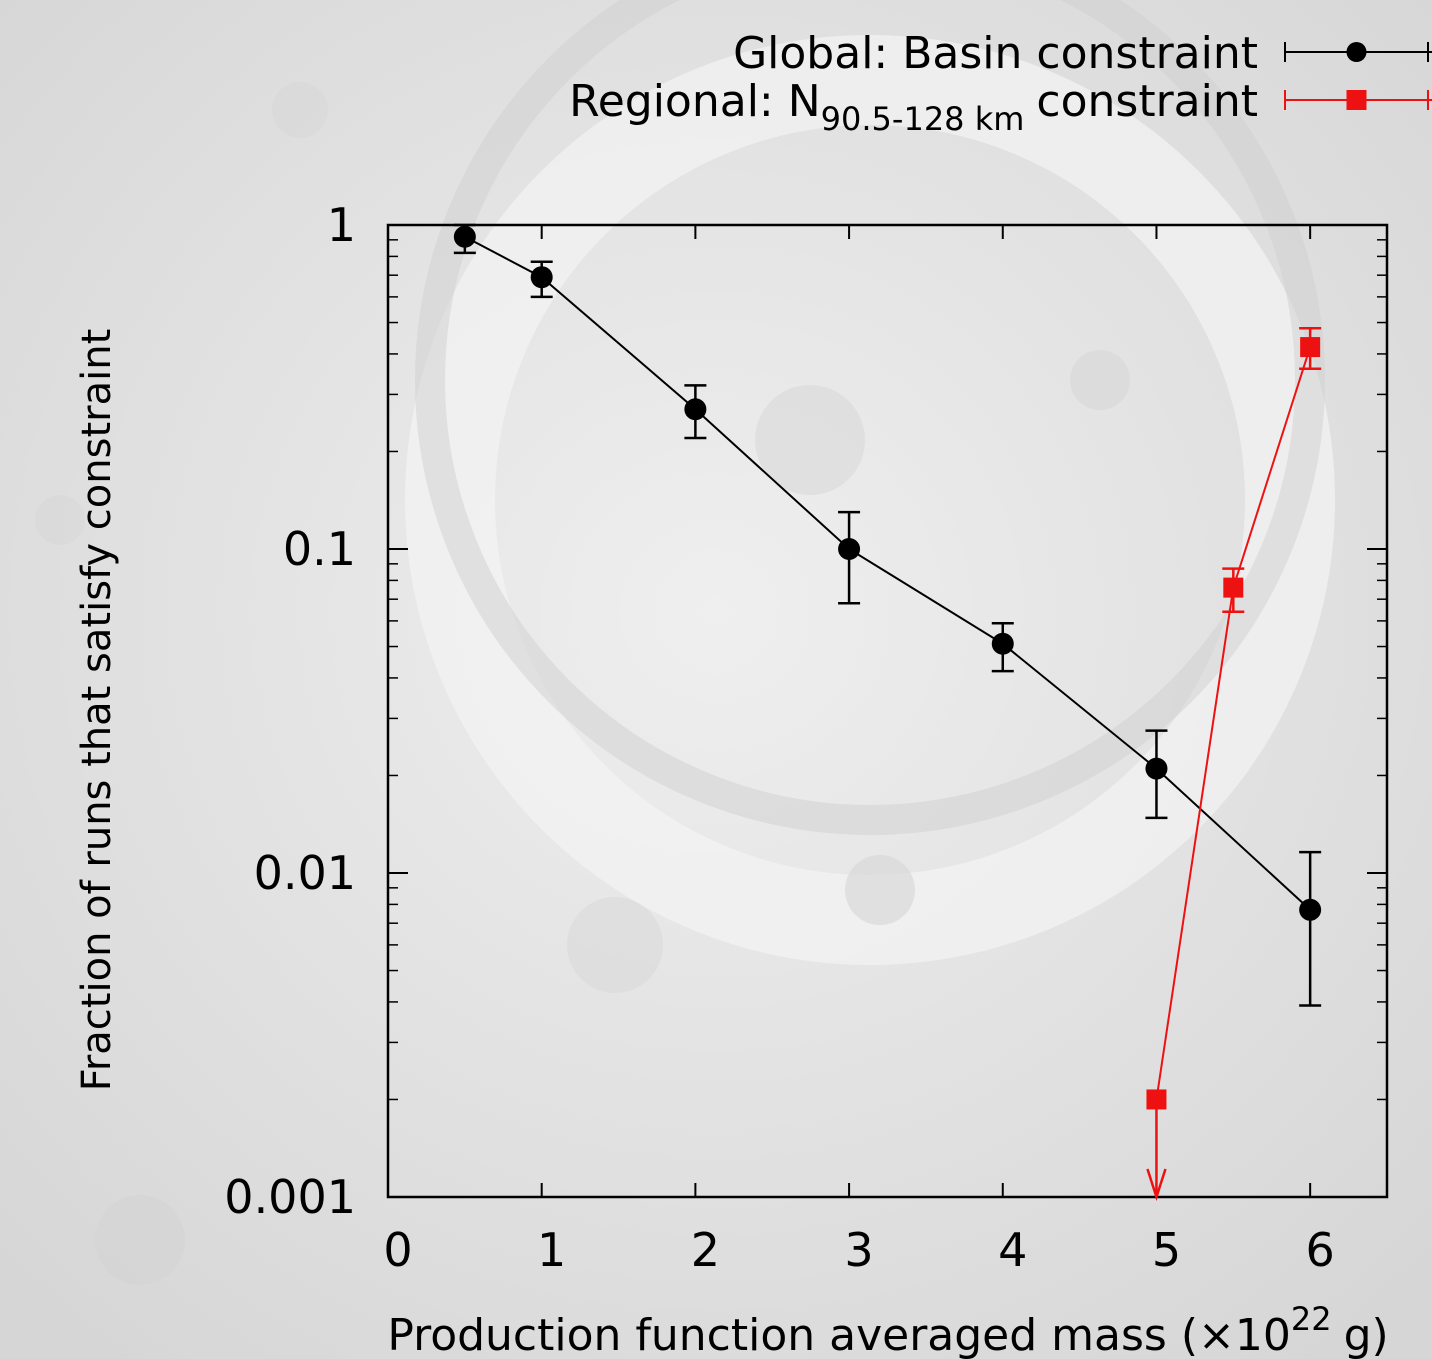 The height and width of the screenshot is (1359, 1432). What do you see at coordinates (1320, 1250) in the screenshot?
I see `x-tick-label: 6` at bounding box center [1320, 1250].